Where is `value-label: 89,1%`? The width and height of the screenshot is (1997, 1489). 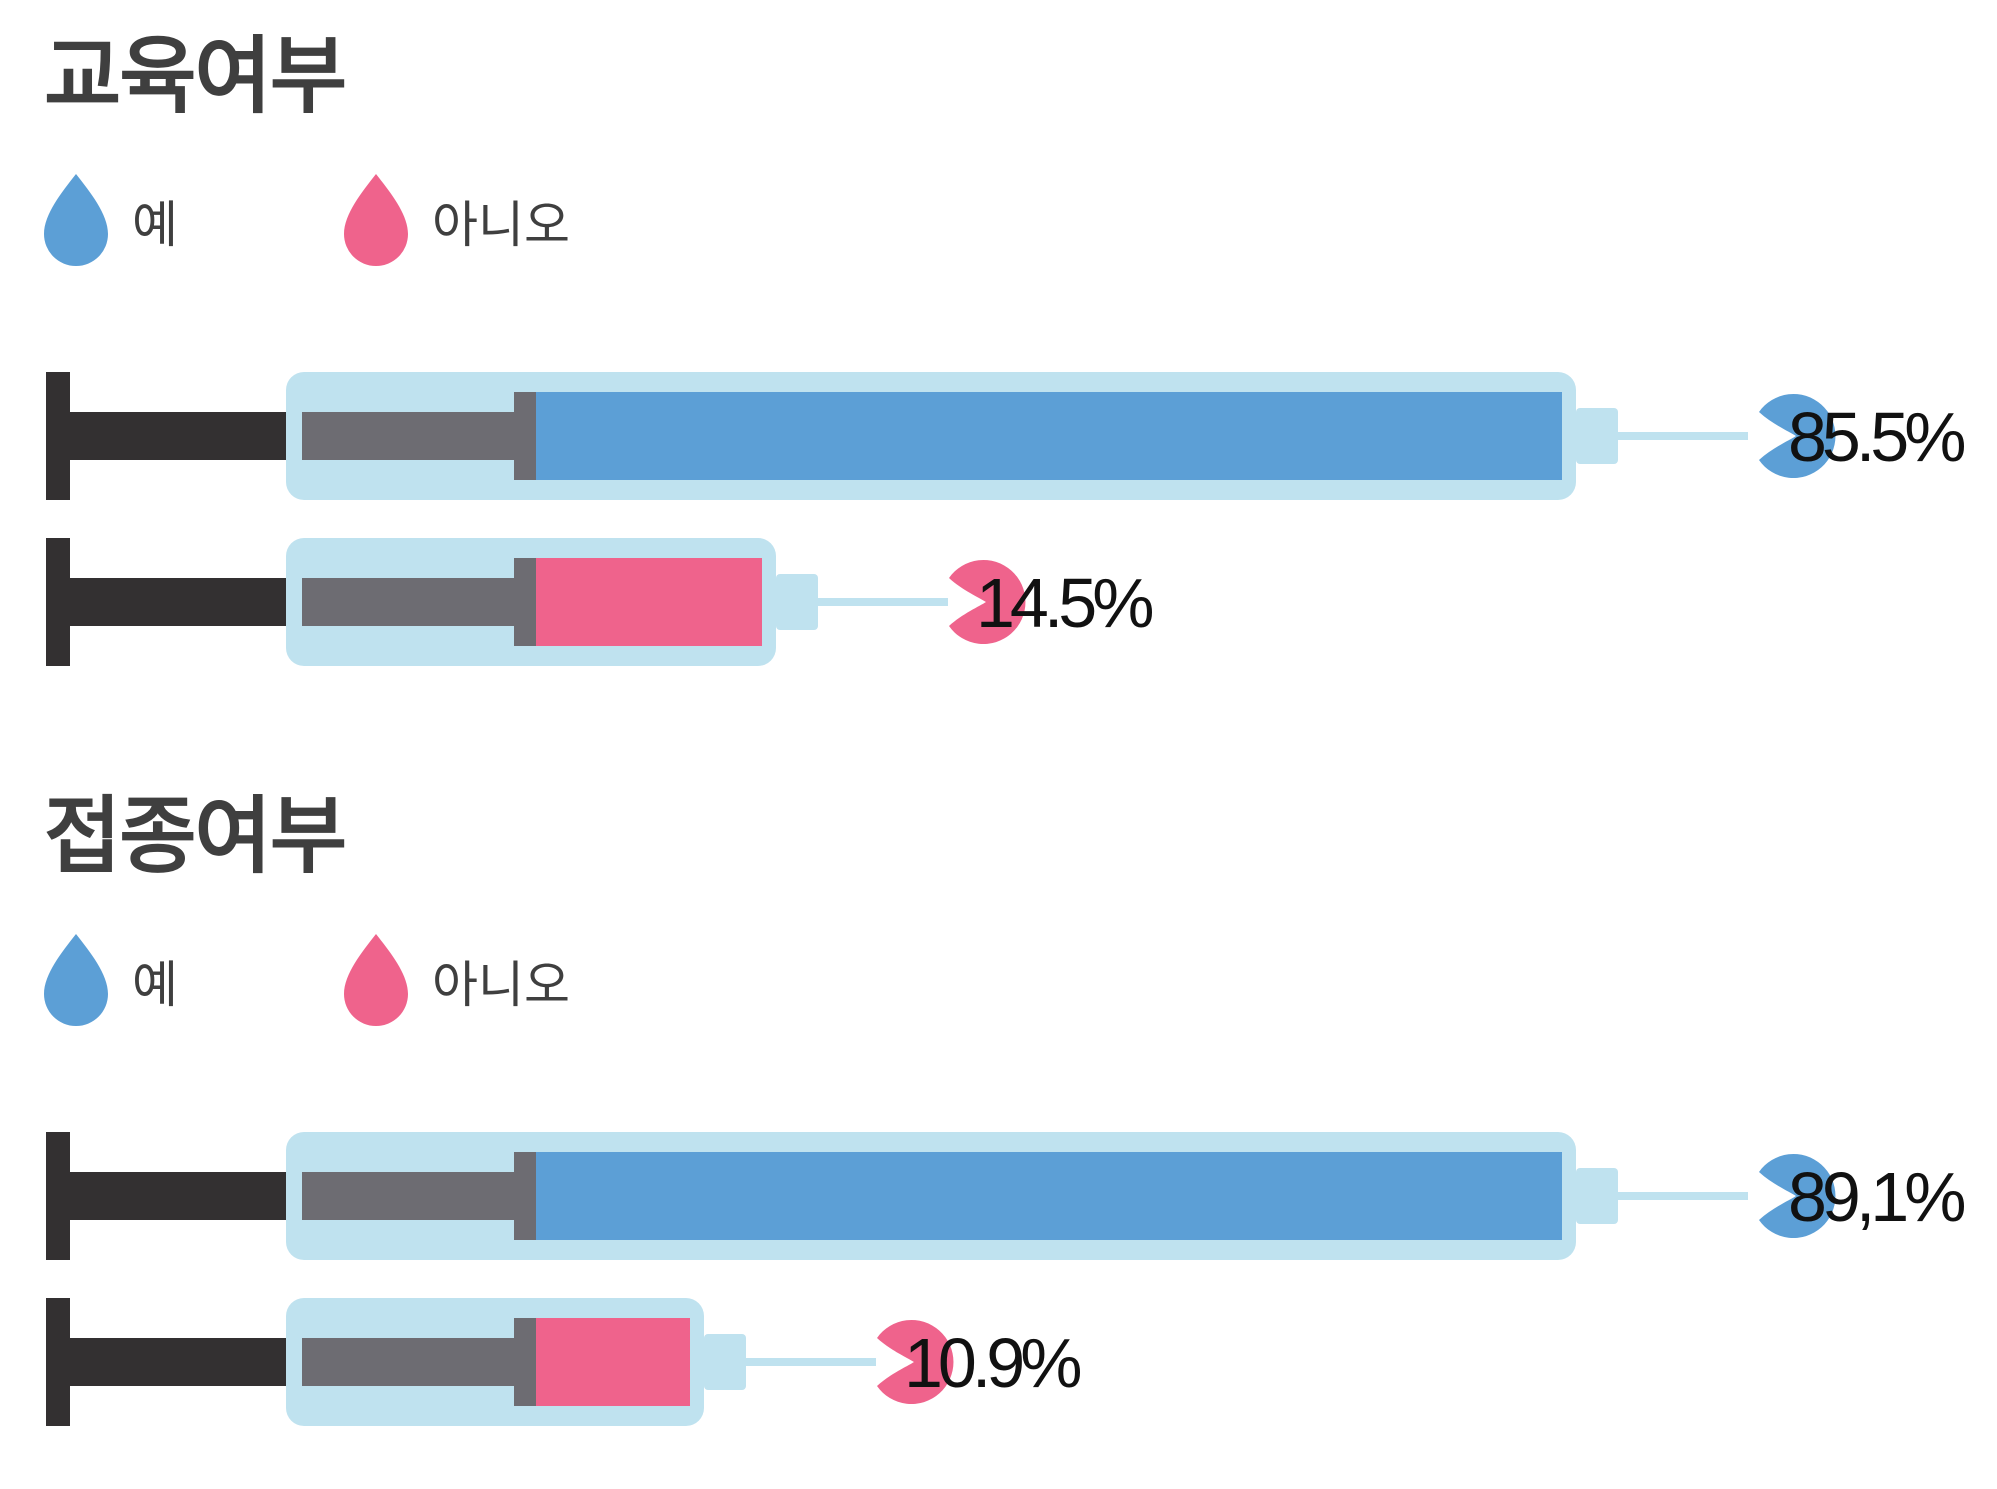 value-label: 89,1% is located at coordinates (1876, 1197).